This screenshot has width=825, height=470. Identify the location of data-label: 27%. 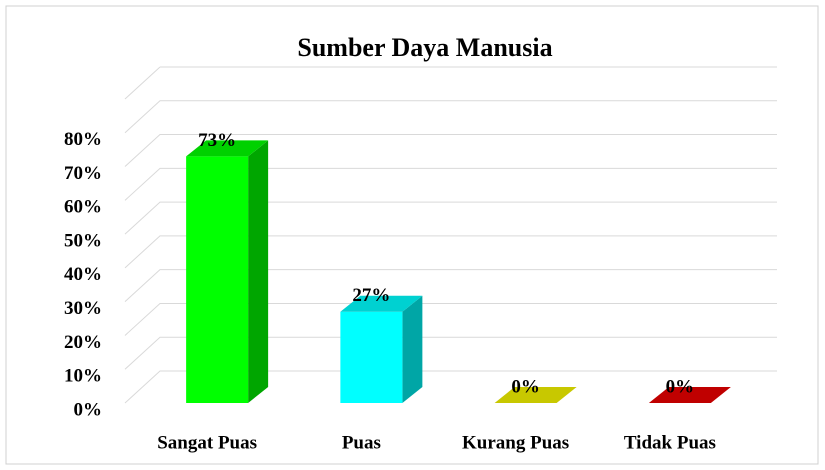
(371, 295).